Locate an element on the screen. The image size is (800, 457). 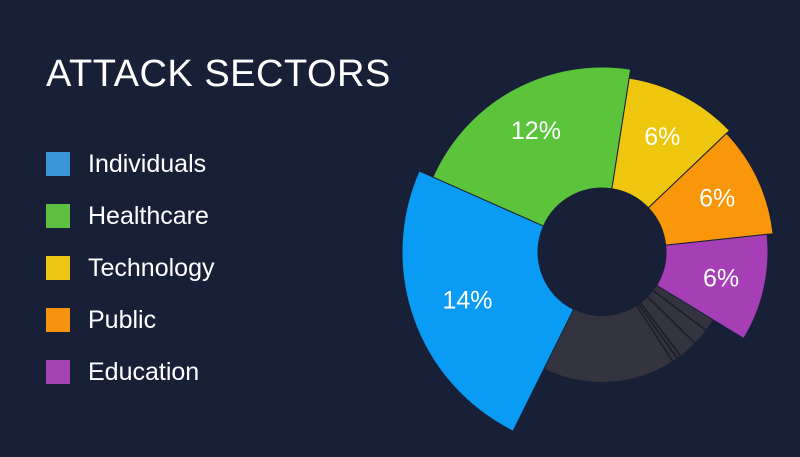
legend-label-public: Public is located at coordinates (122, 320).